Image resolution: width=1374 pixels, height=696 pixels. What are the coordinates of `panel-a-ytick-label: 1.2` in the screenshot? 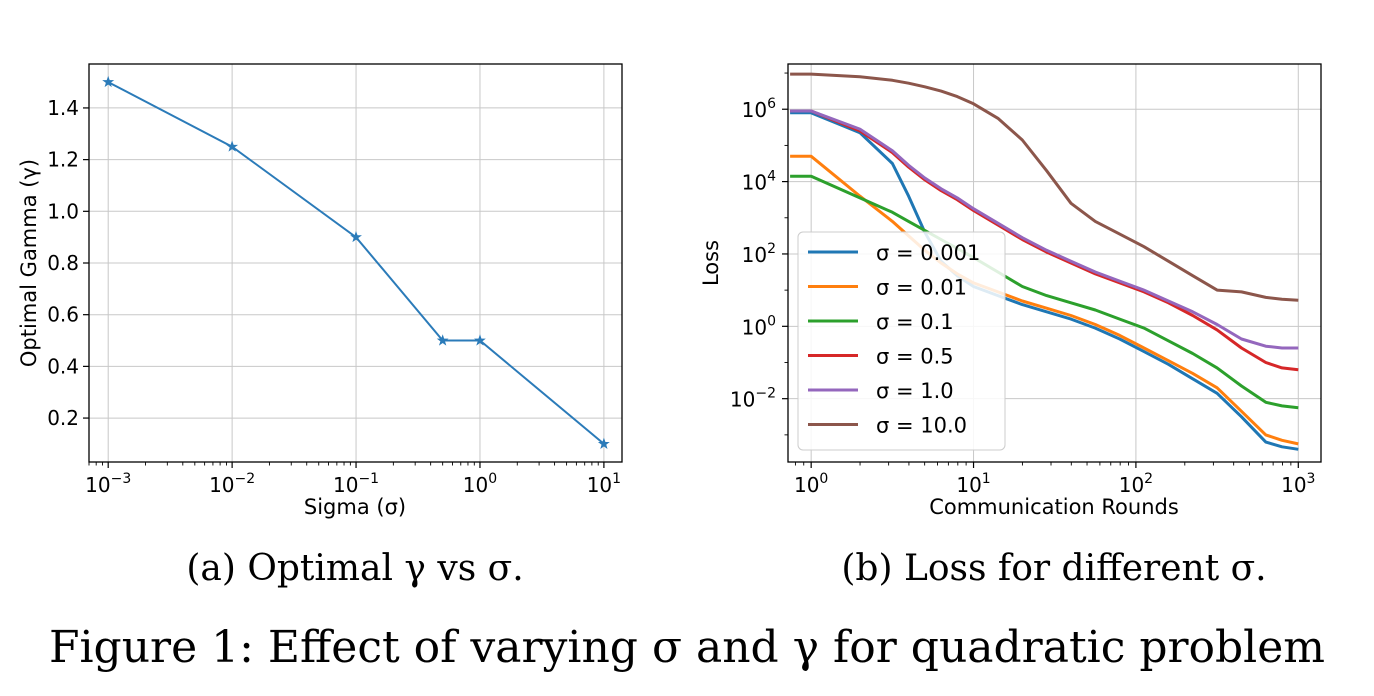 It's located at (63, 160).